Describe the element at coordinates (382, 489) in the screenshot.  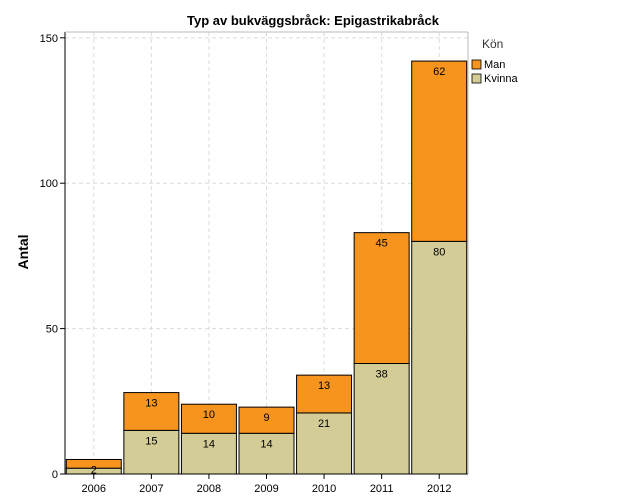
I see `x-tick-label: 2011` at that location.